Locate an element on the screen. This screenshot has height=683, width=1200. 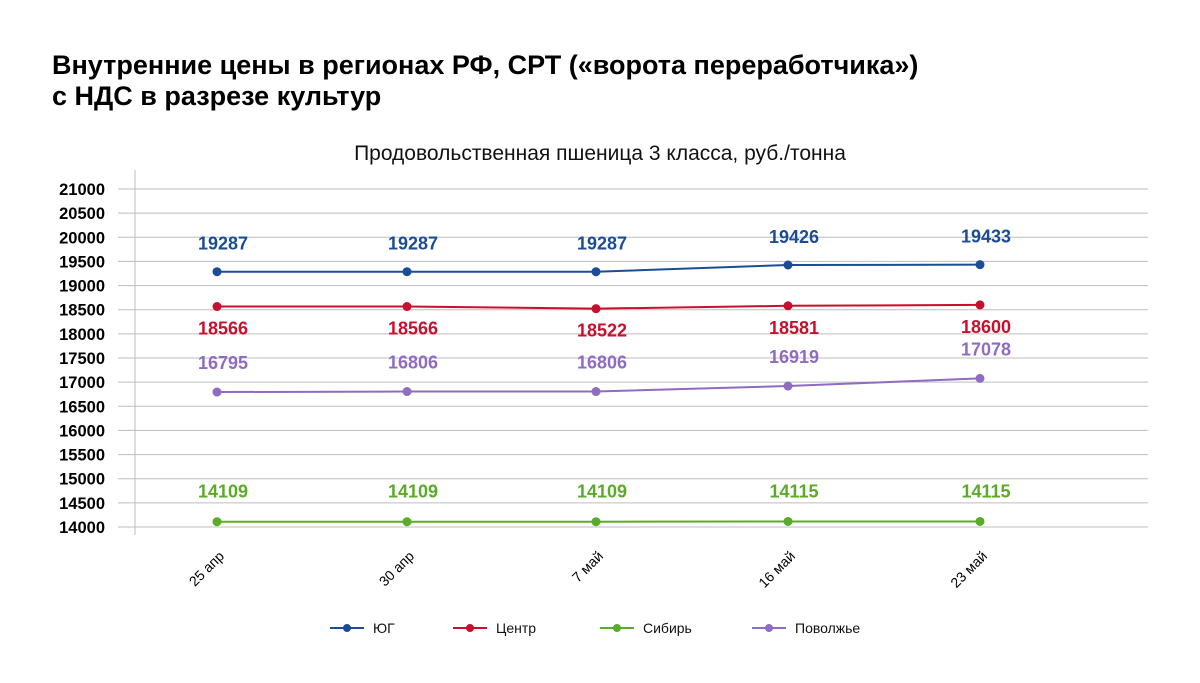
x-tick-label: 30 апр is located at coordinates (397, 569).